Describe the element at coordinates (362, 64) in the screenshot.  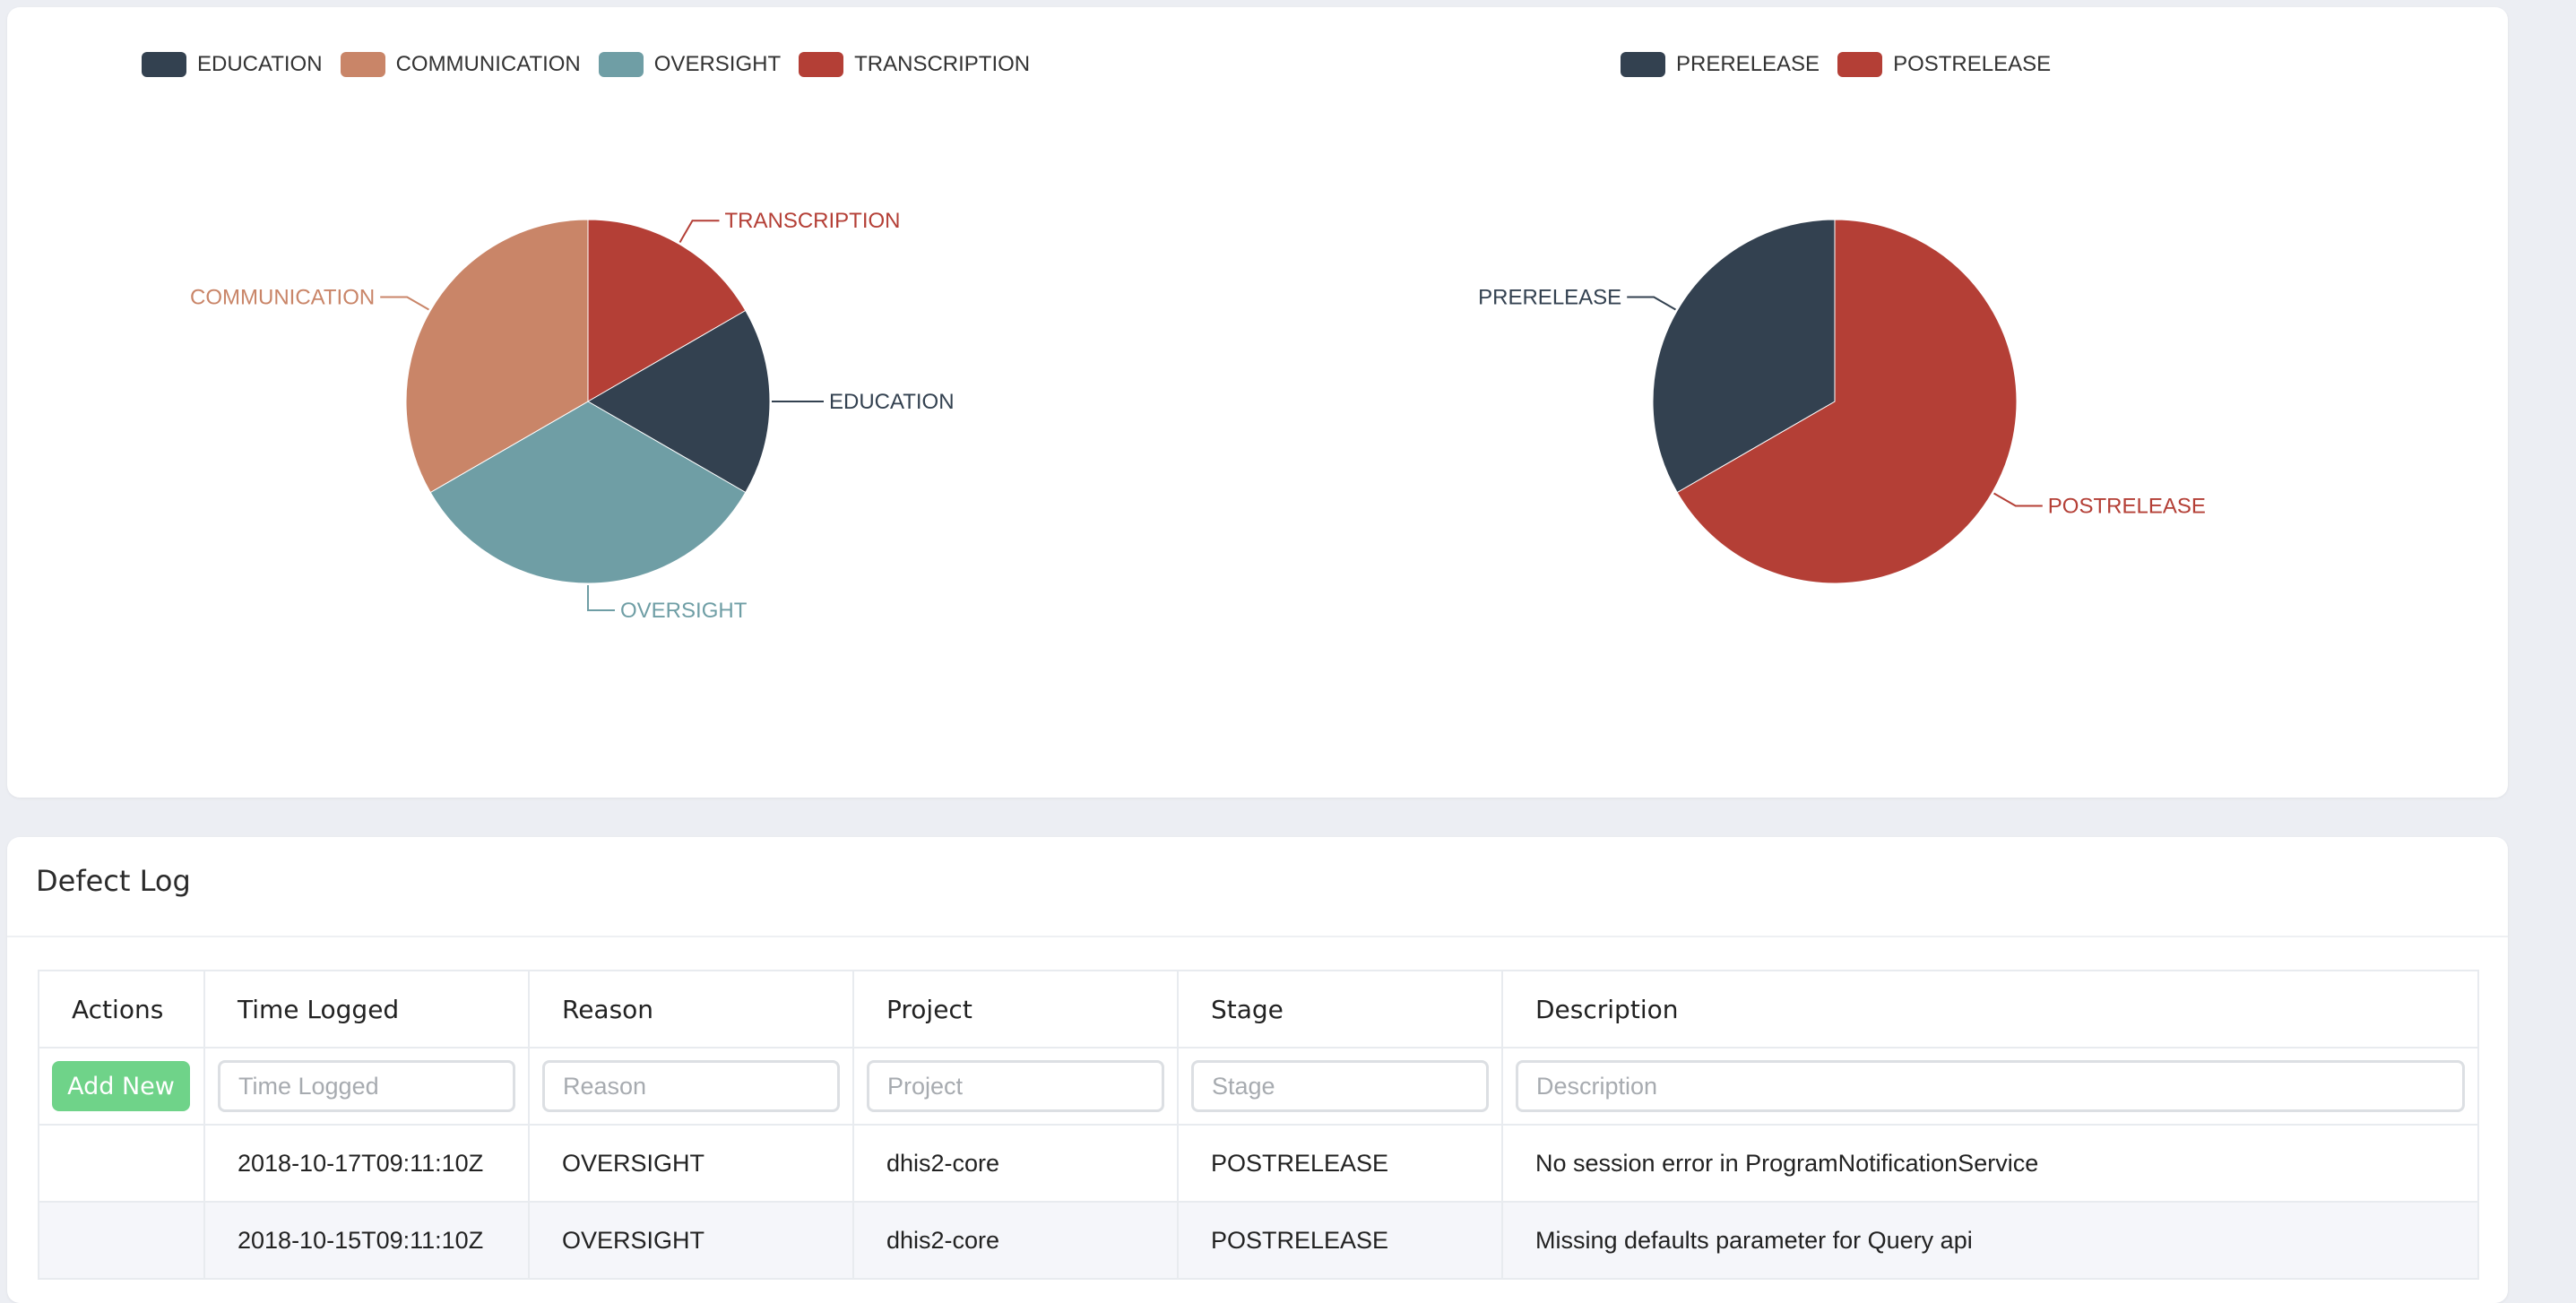
I see `legend-swatch-communication` at that location.